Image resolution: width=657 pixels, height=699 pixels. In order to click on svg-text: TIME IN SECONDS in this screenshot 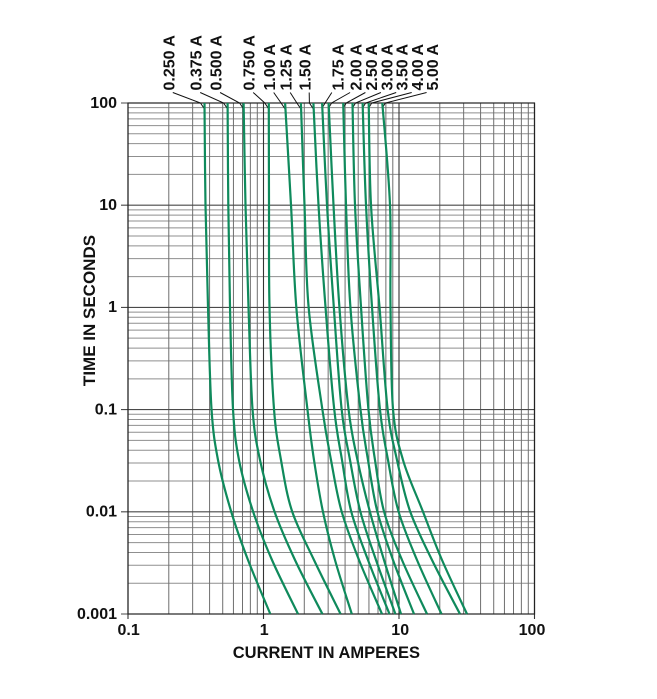, I will do `click(89, 310)`.